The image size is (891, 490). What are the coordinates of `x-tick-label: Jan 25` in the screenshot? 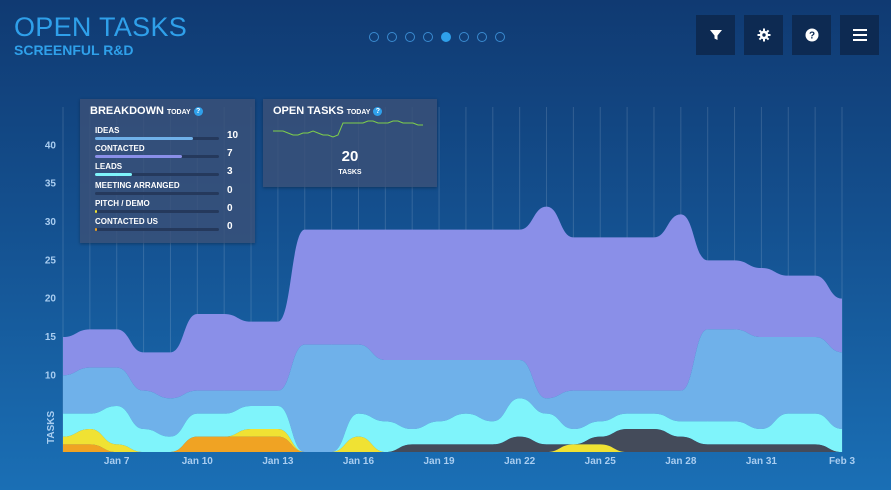 It's located at (601, 461).